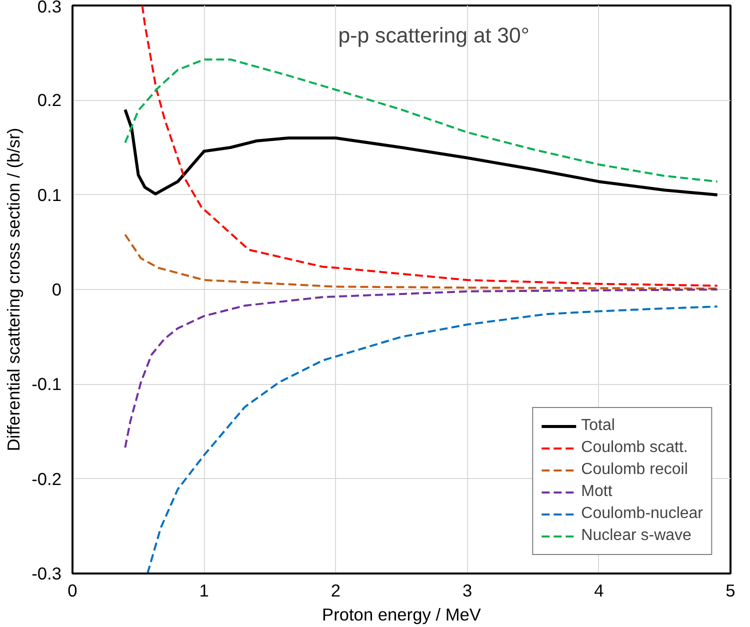  What do you see at coordinates (634, 448) in the screenshot?
I see `legend-label: Coulomb scatt.` at bounding box center [634, 448].